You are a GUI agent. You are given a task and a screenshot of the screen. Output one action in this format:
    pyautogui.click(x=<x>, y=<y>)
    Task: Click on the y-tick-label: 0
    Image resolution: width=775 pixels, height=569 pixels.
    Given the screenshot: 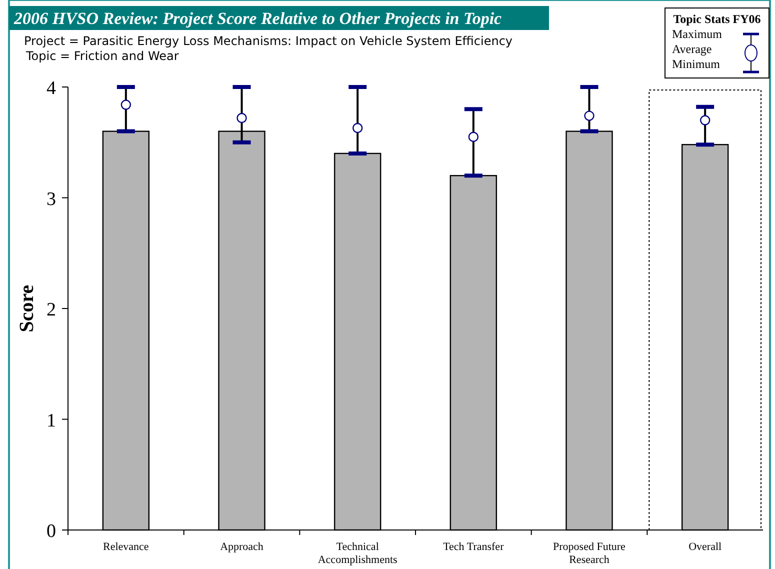 What is the action you would take?
    pyautogui.click(x=51, y=531)
    